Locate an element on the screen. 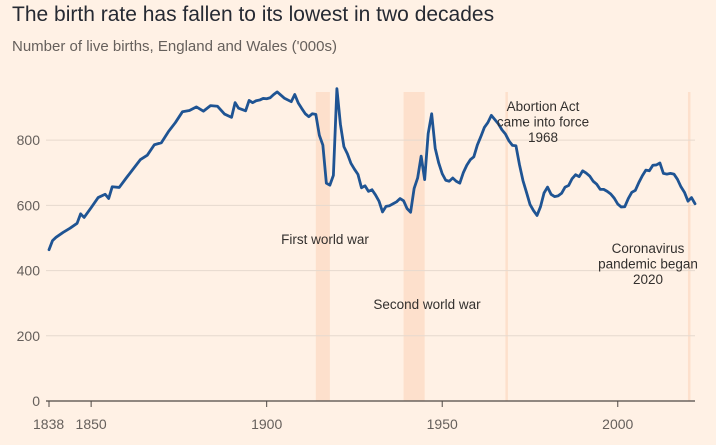 The image size is (716, 445). y-axis-ticks: 0 200 400 600 800 is located at coordinates (29, 270).